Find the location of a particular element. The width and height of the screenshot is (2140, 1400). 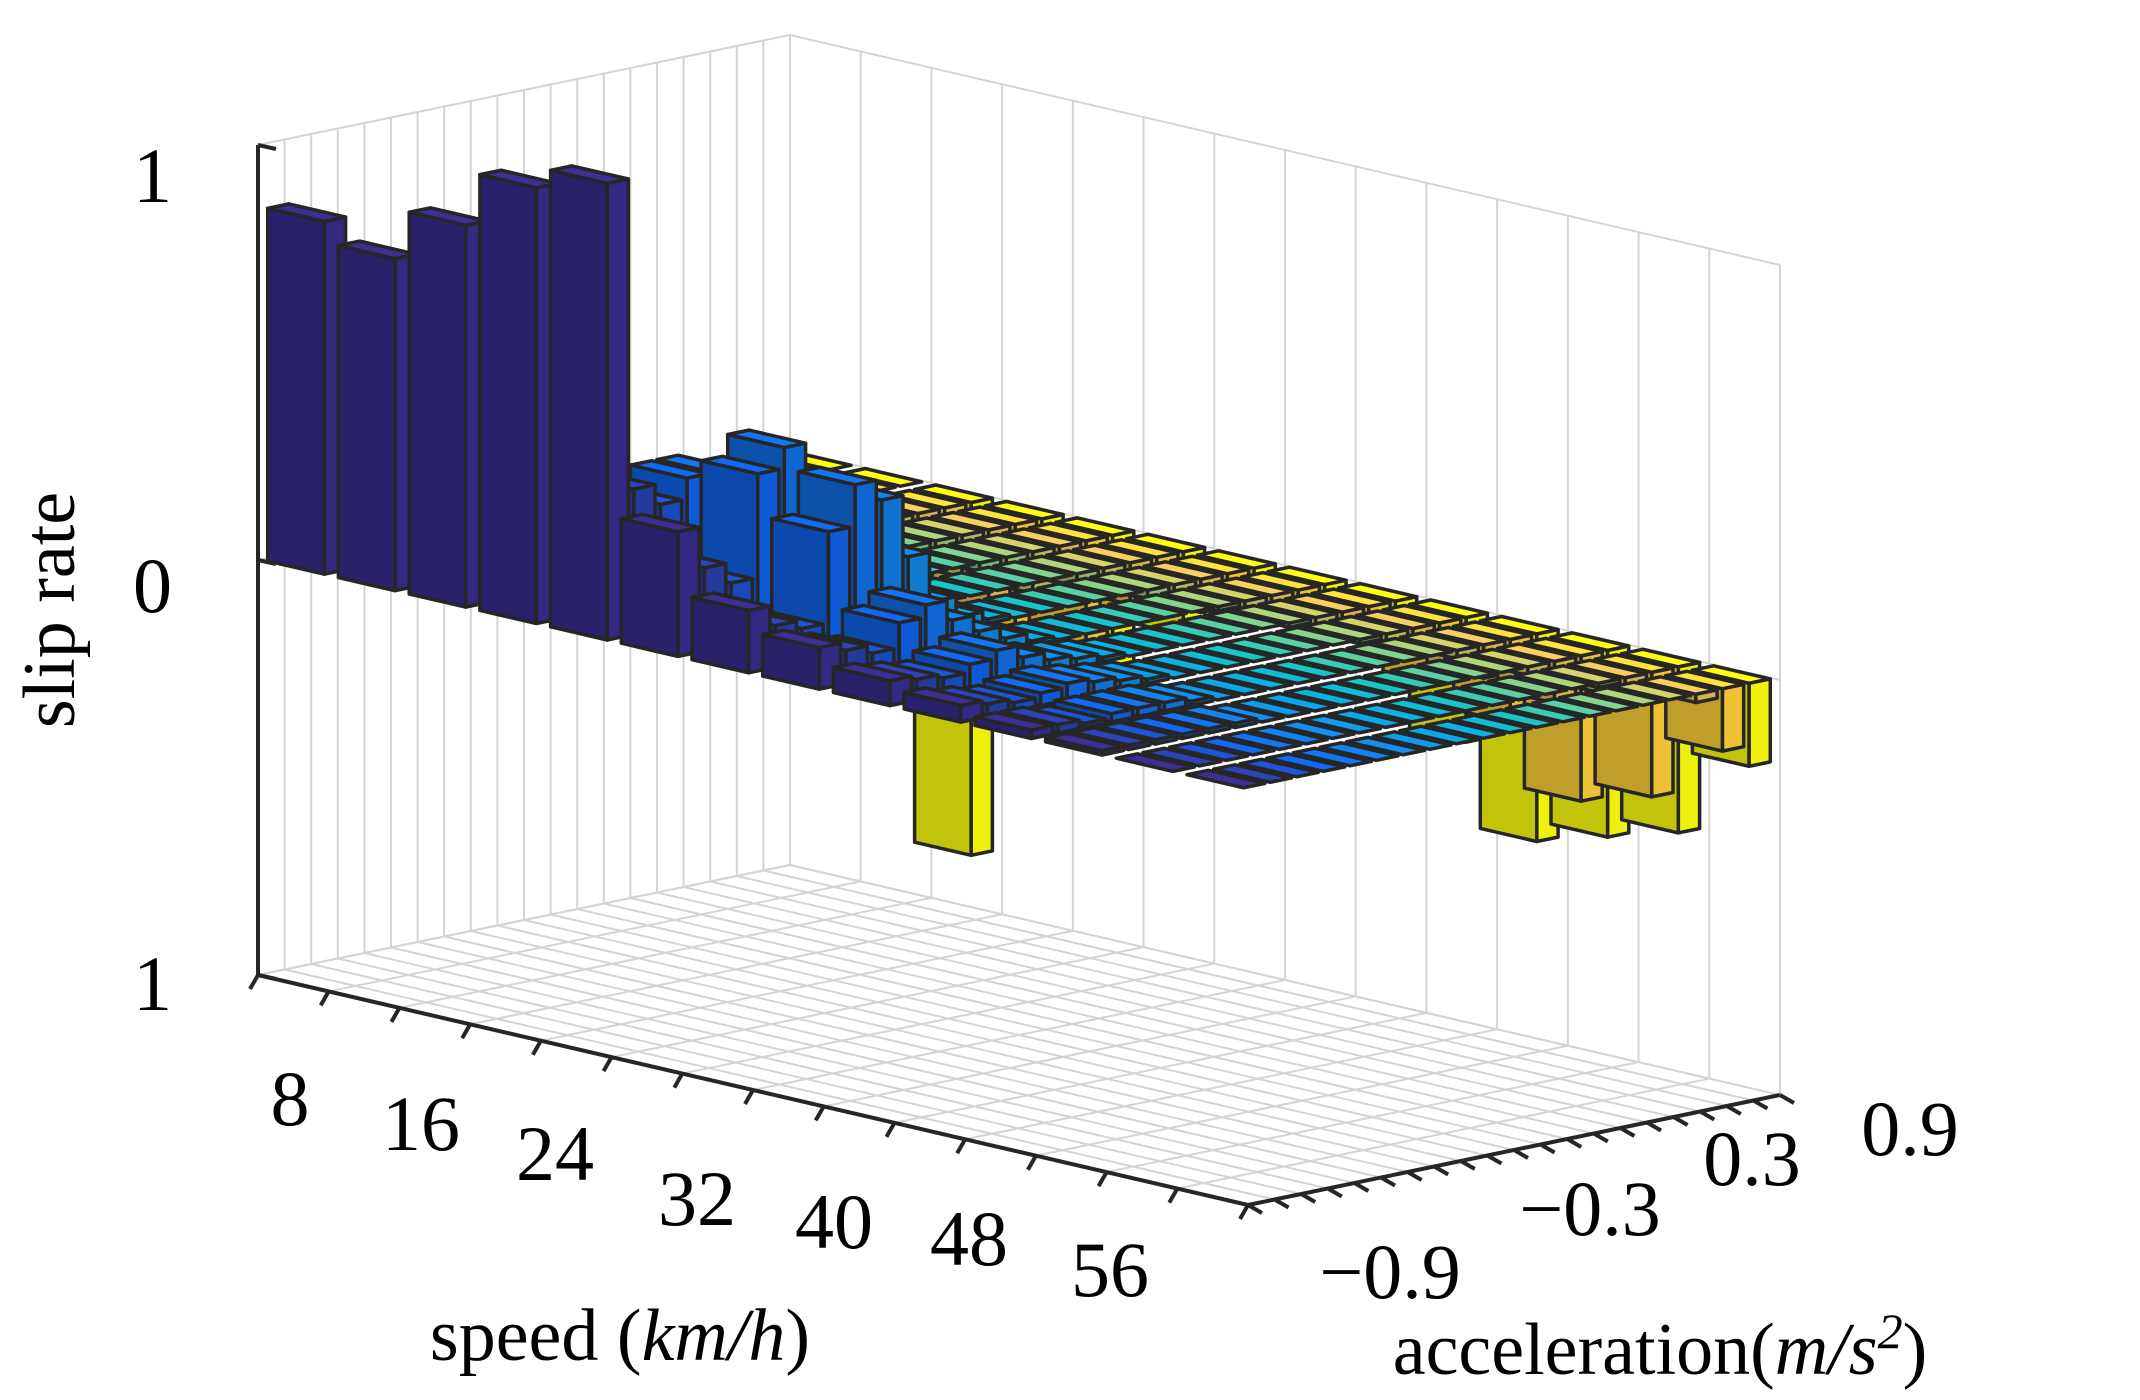

speed-tick-label: 48 is located at coordinates (969, 1238).